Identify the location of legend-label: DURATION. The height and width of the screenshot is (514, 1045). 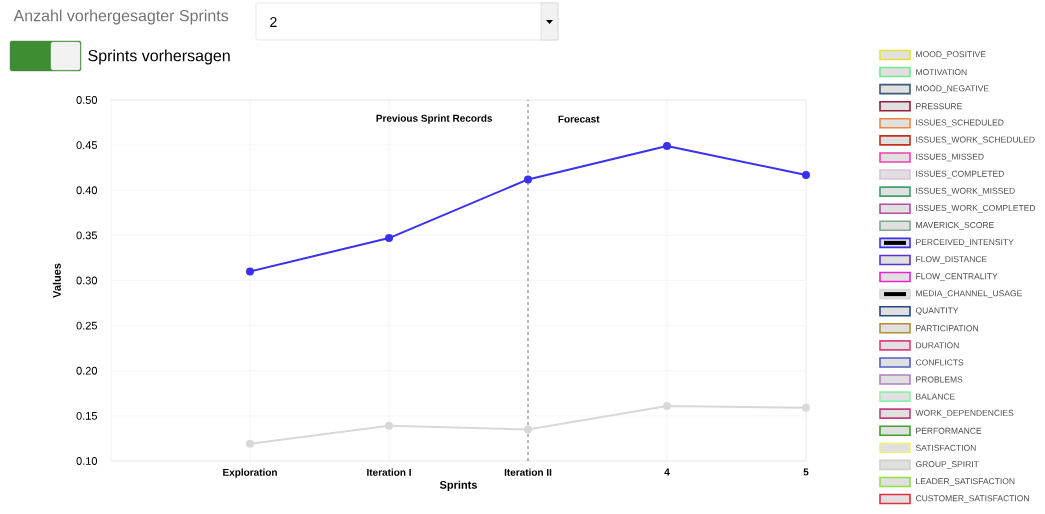
(937, 345).